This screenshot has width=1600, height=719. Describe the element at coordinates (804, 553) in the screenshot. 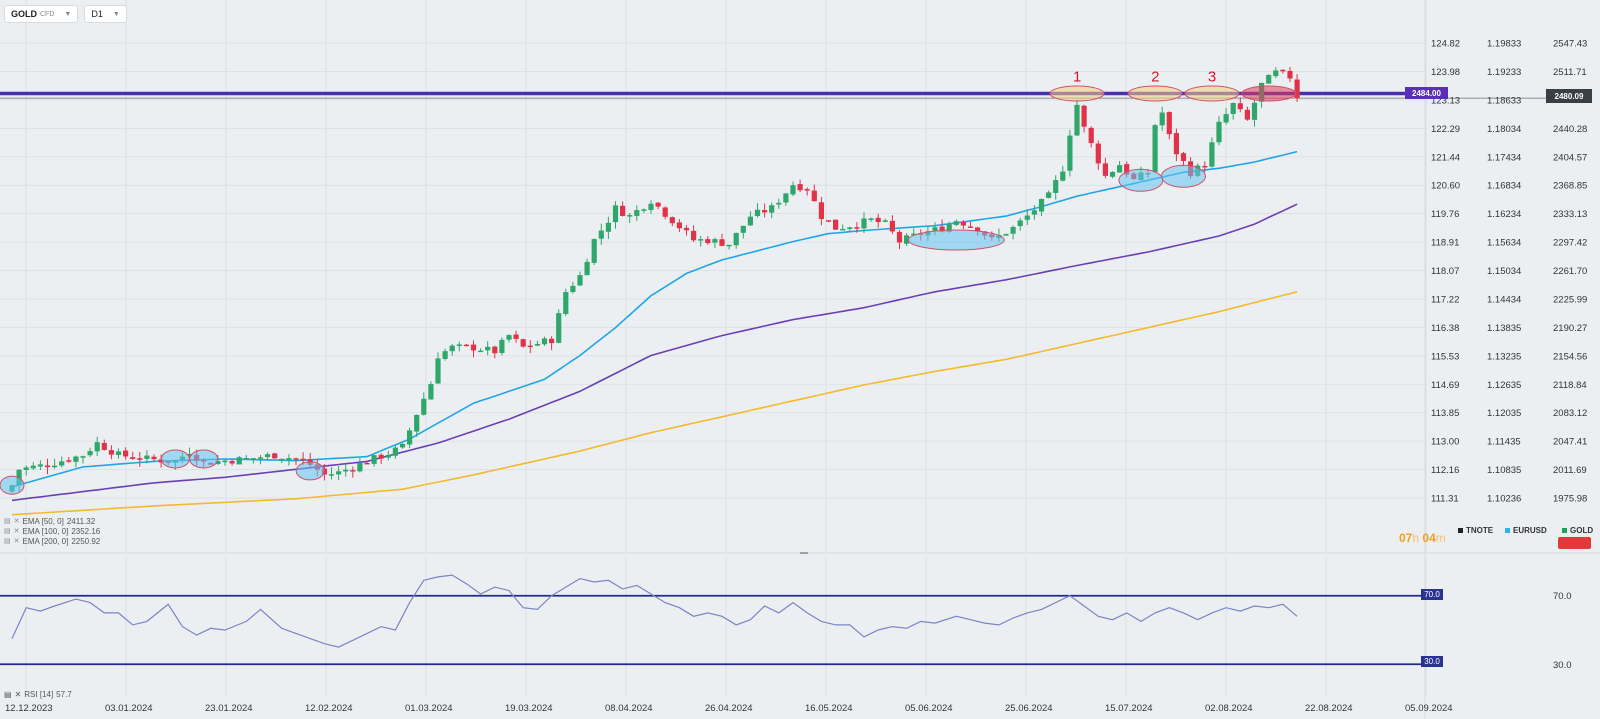

I see `pane-resize-handle` at that location.